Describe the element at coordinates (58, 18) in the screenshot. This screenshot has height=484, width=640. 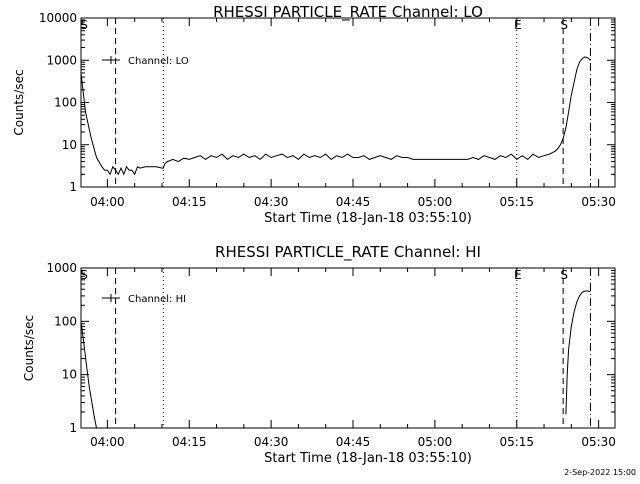
I see `y-tick-label: 10000` at that location.